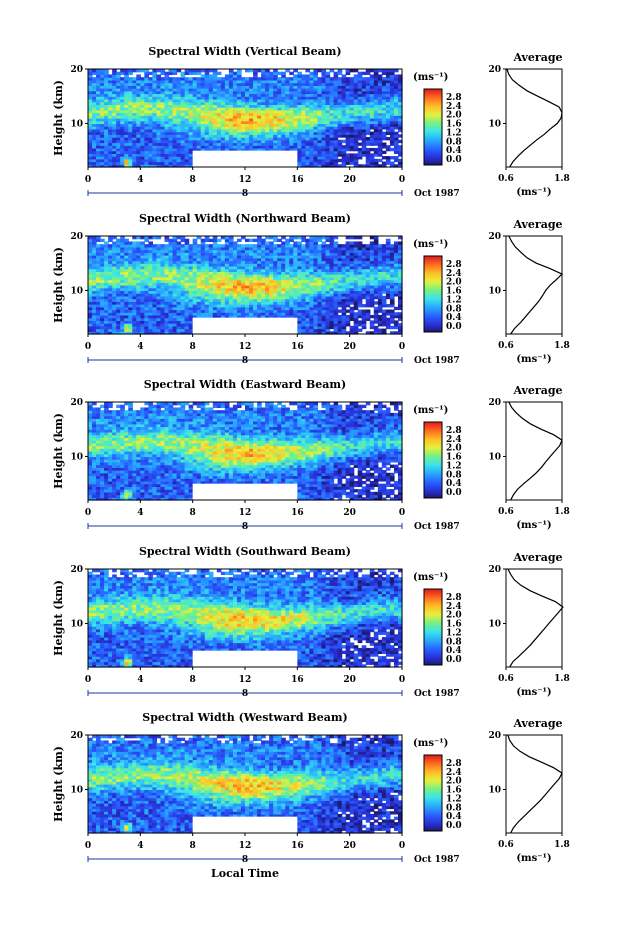 This screenshot has width=620, height=933. I want to click on profile-x-tick-label: 0.6, so click(506, 179).